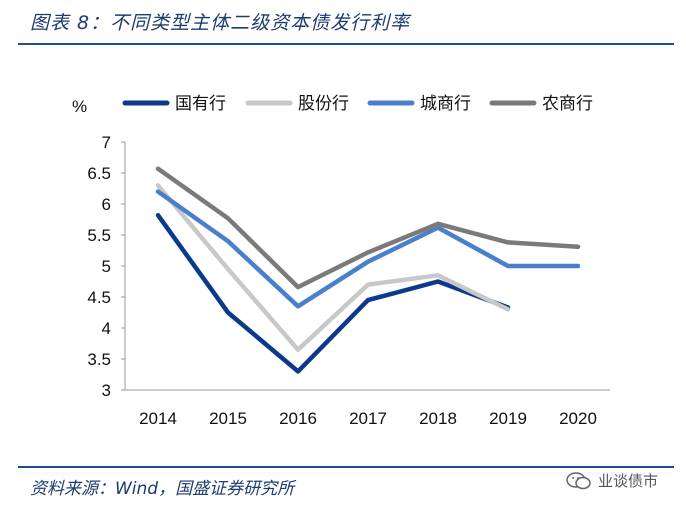 The width and height of the screenshot is (686, 508). What do you see at coordinates (162, 489) in the screenshot?
I see `source-note: 资料来源：Wind，国盛证券研究所` at bounding box center [162, 489].